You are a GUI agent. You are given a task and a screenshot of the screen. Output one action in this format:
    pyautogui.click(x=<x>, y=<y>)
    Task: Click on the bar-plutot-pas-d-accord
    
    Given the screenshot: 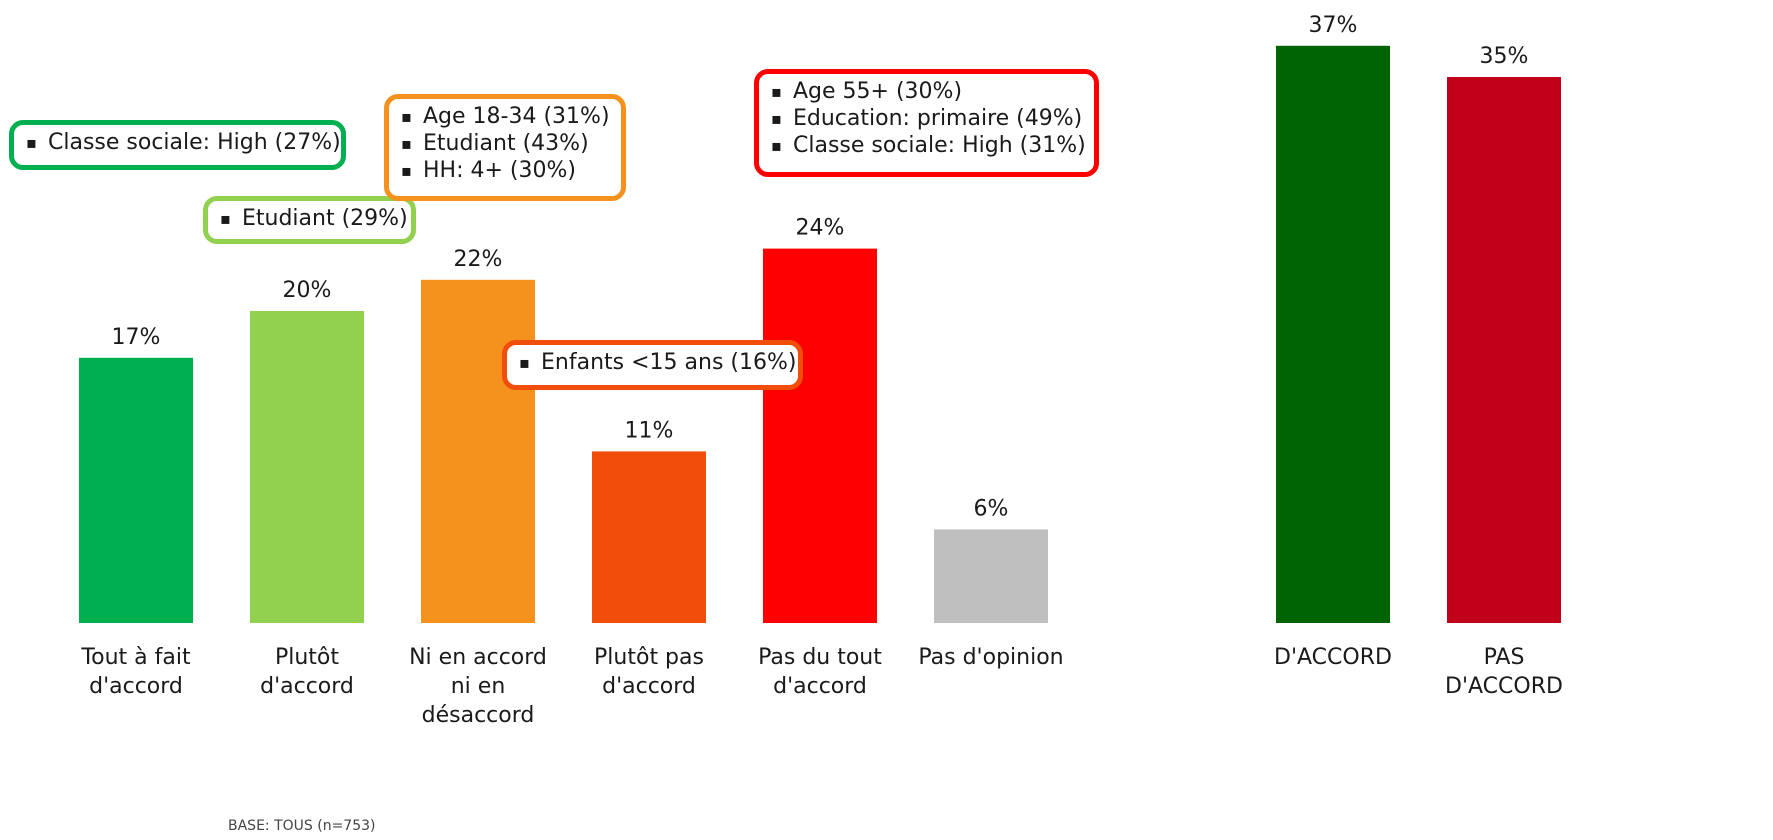 What is the action you would take?
    pyautogui.click(x=649, y=537)
    